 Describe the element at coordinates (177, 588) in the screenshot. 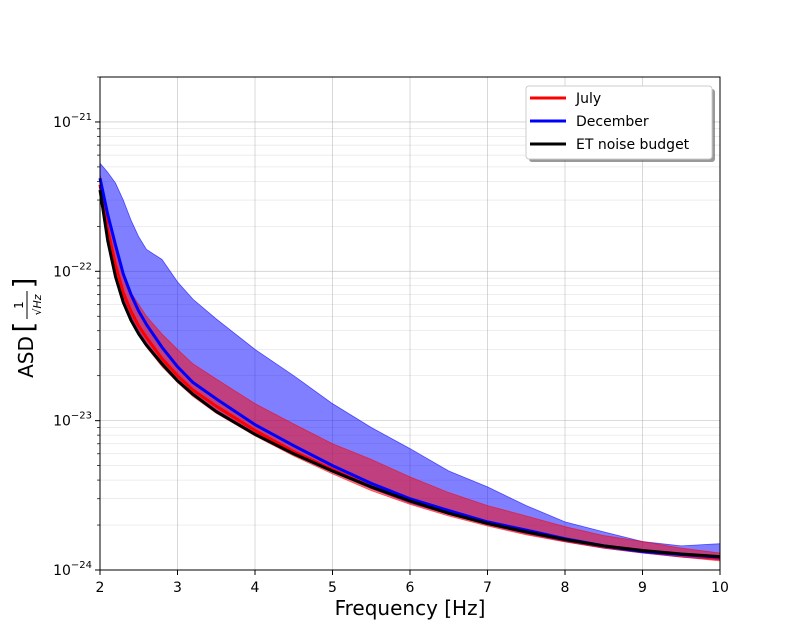

I see `x-tick-label: 3` at that location.